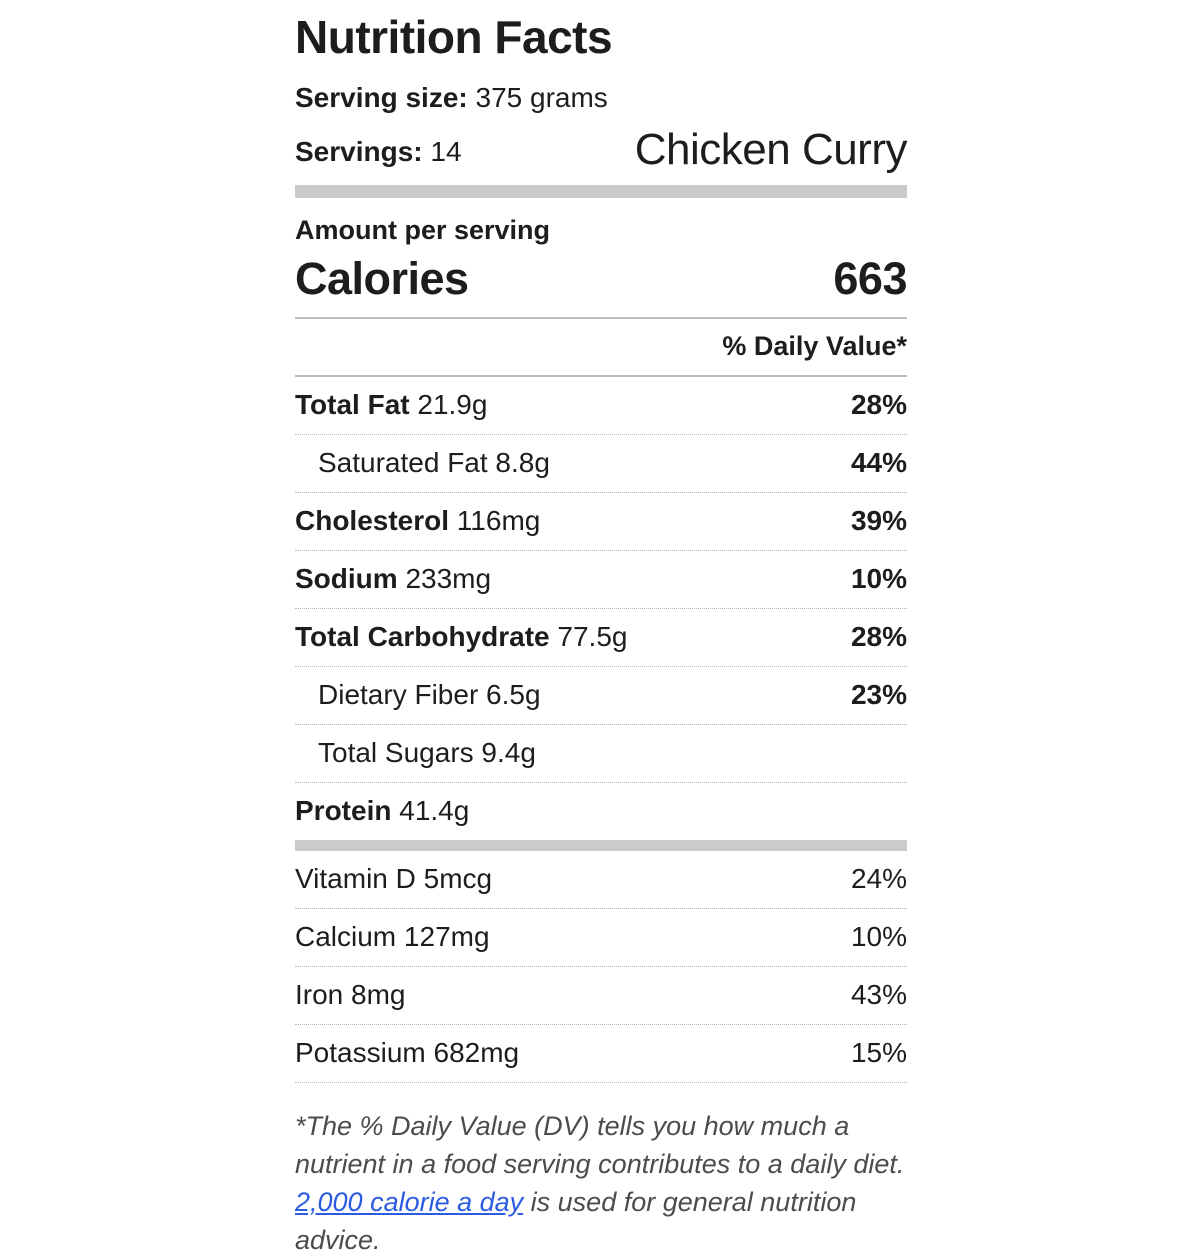 The width and height of the screenshot is (1200, 1260). Describe the element at coordinates (601, 754) in the screenshot. I see `nutrient-row-total-sugars: Total Sugars 9.4g` at that location.